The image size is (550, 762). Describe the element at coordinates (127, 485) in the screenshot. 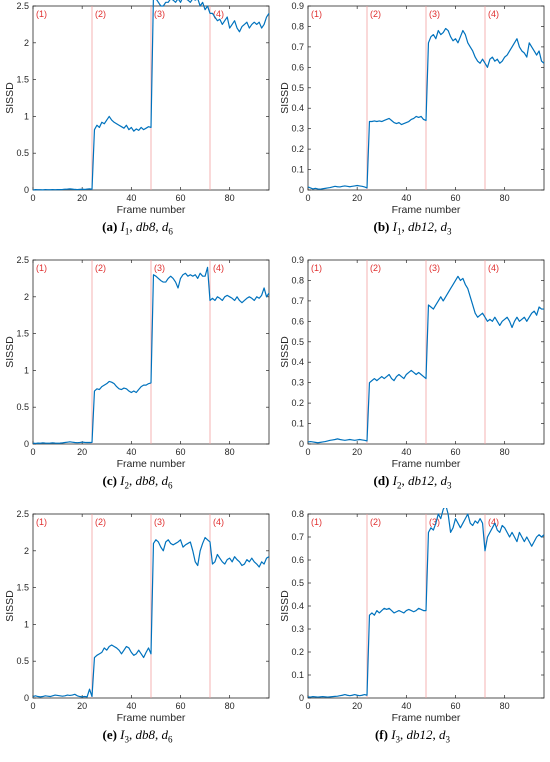

I see `caption-image-sub: 2` at that location.